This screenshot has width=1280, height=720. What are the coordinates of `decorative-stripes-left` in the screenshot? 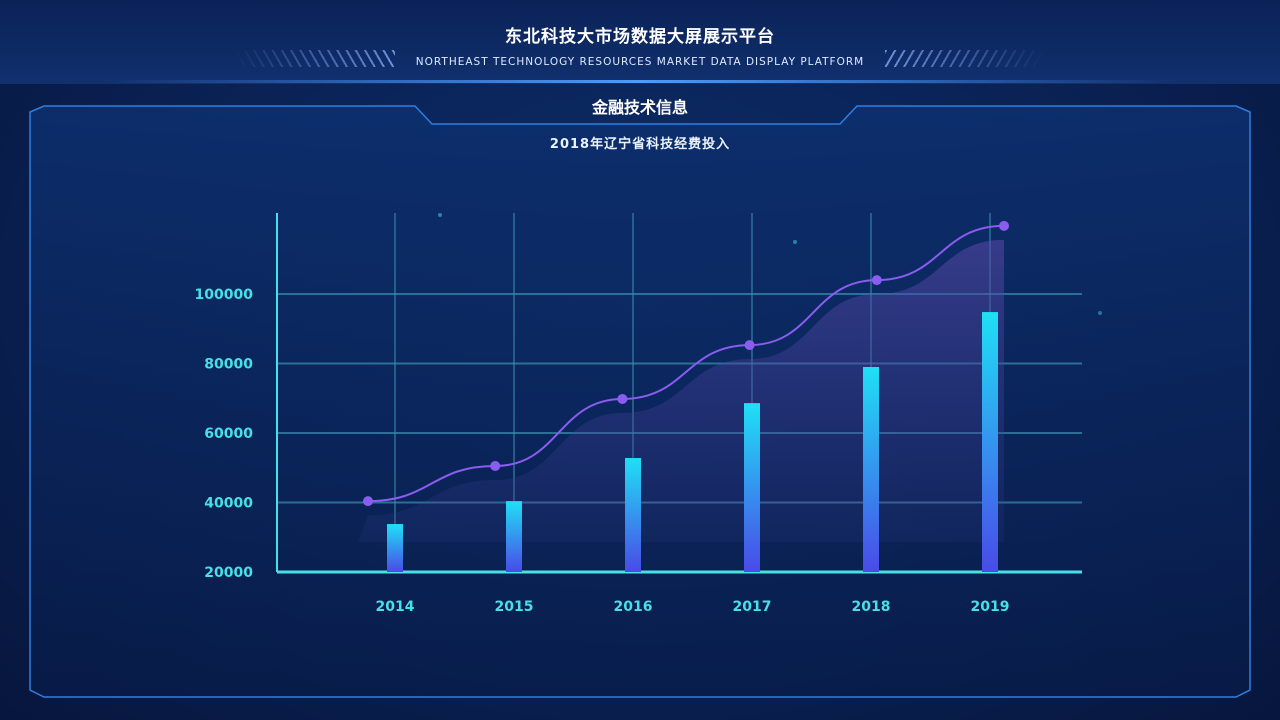 It's located at (315, 58).